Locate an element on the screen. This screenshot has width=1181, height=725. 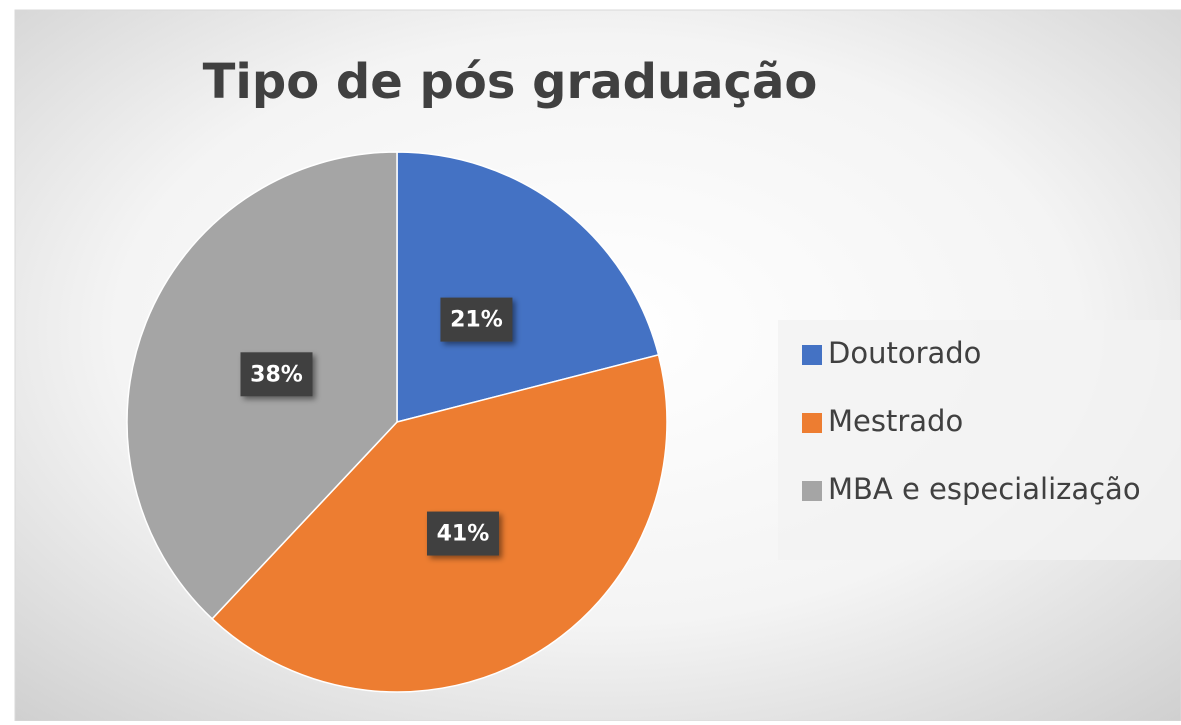
data-label: 41% is located at coordinates (463, 534).